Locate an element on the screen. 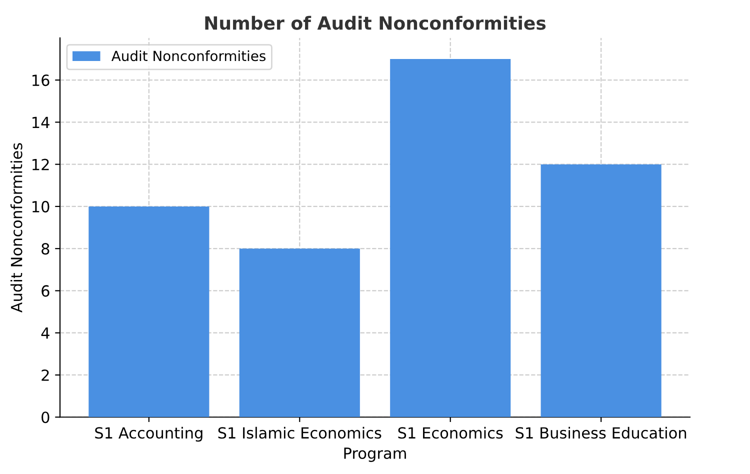  legend-label: Audit Nonconformities is located at coordinates (188, 56).